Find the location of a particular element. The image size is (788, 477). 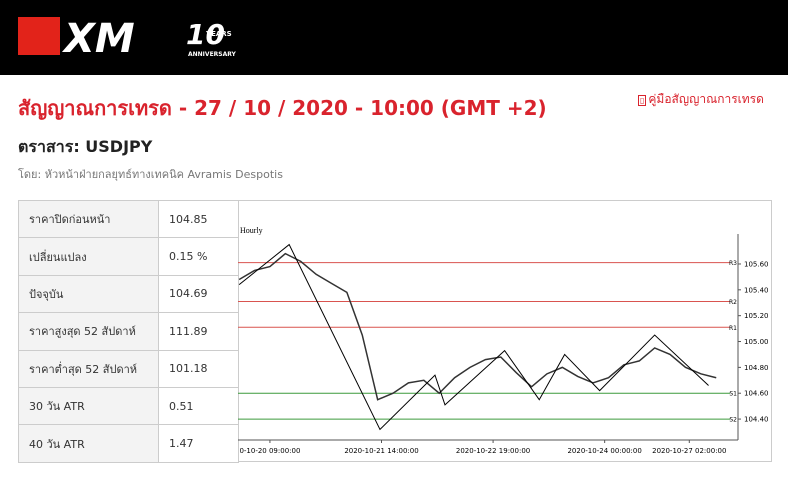

logo: XM 10 YEARS ANNIVERSARY is located at coordinates (127, 39).